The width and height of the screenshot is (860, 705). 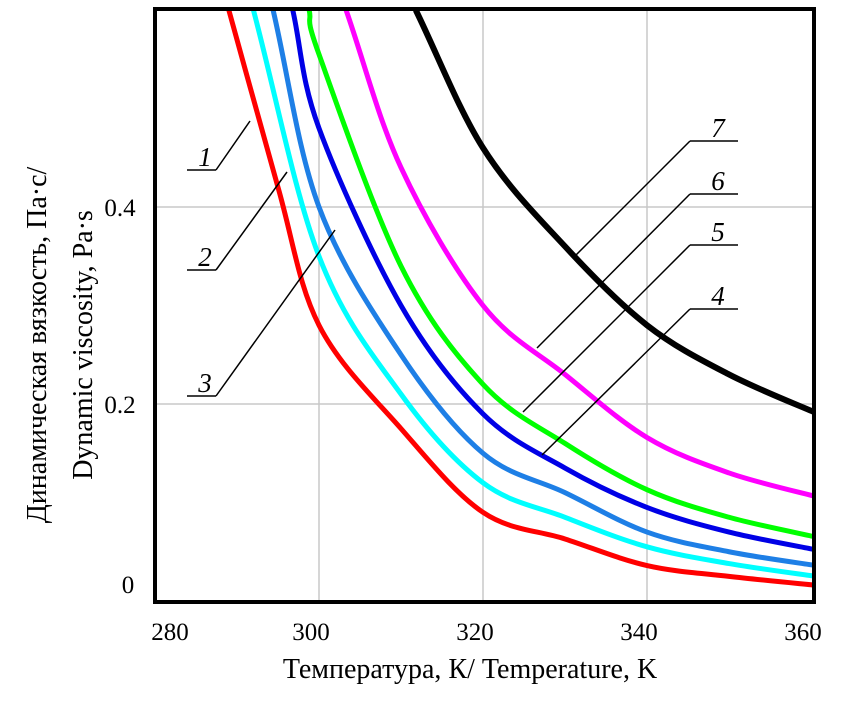 I want to click on y-axis-title-en: Dynamic viscosity, Pa·s, so click(x=83, y=345).